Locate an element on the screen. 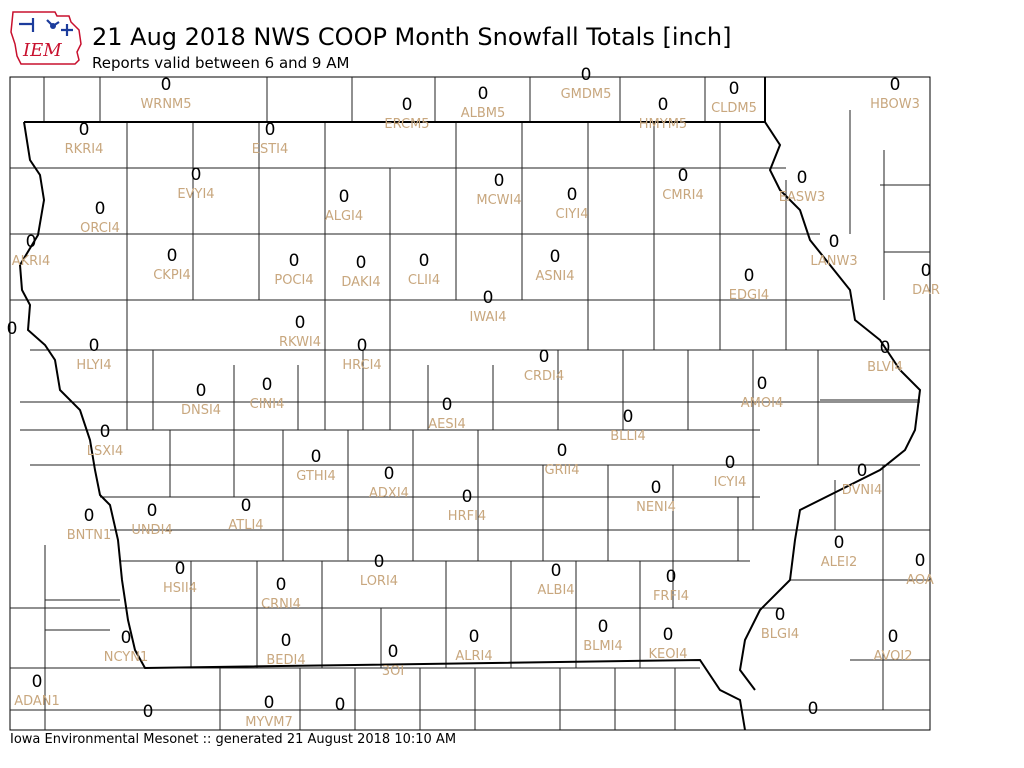 The width and height of the screenshot is (1024, 768). station-marker: 0 NENI4 is located at coordinates (656, 496).